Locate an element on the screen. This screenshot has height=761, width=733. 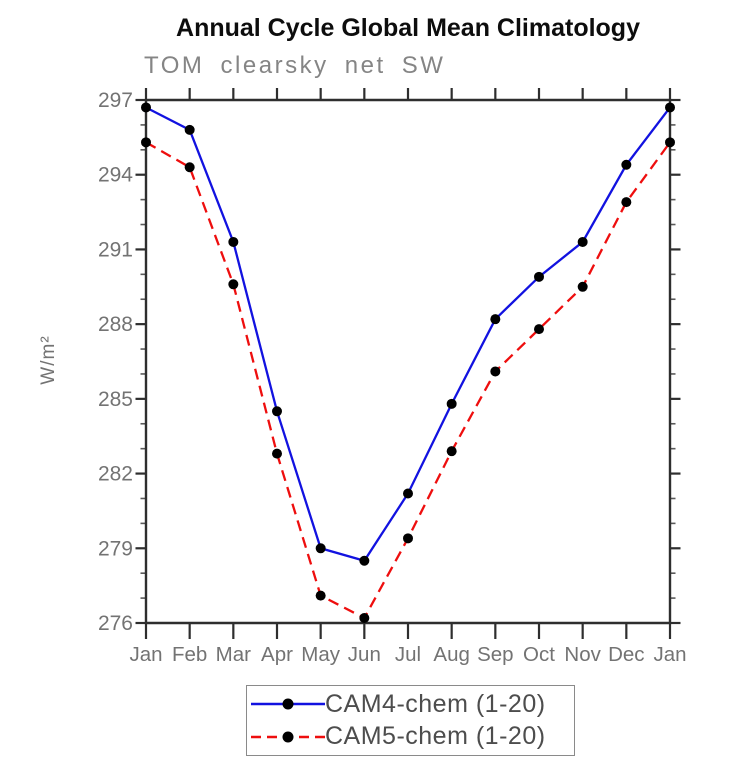
x-tick-label: Nov is located at coordinates (582, 654).